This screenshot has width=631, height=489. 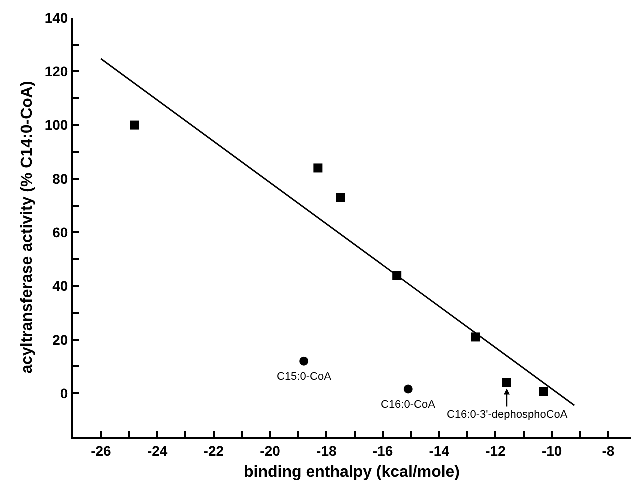 I want to click on annotation: C15:0-CoA, so click(x=304, y=377).